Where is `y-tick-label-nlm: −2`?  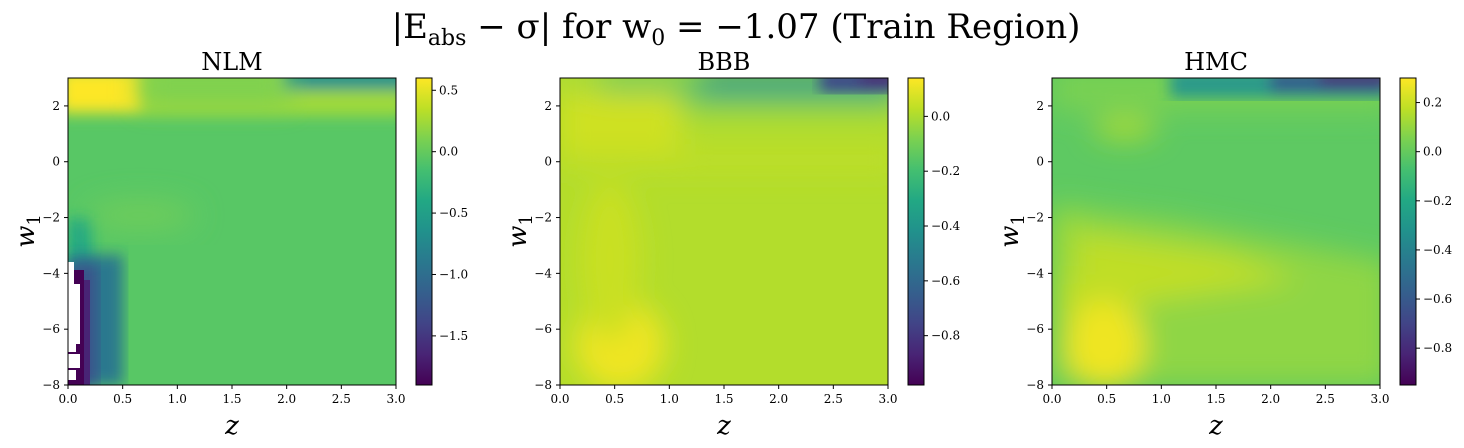 y-tick-label-nlm: −2 is located at coordinates (51, 218).